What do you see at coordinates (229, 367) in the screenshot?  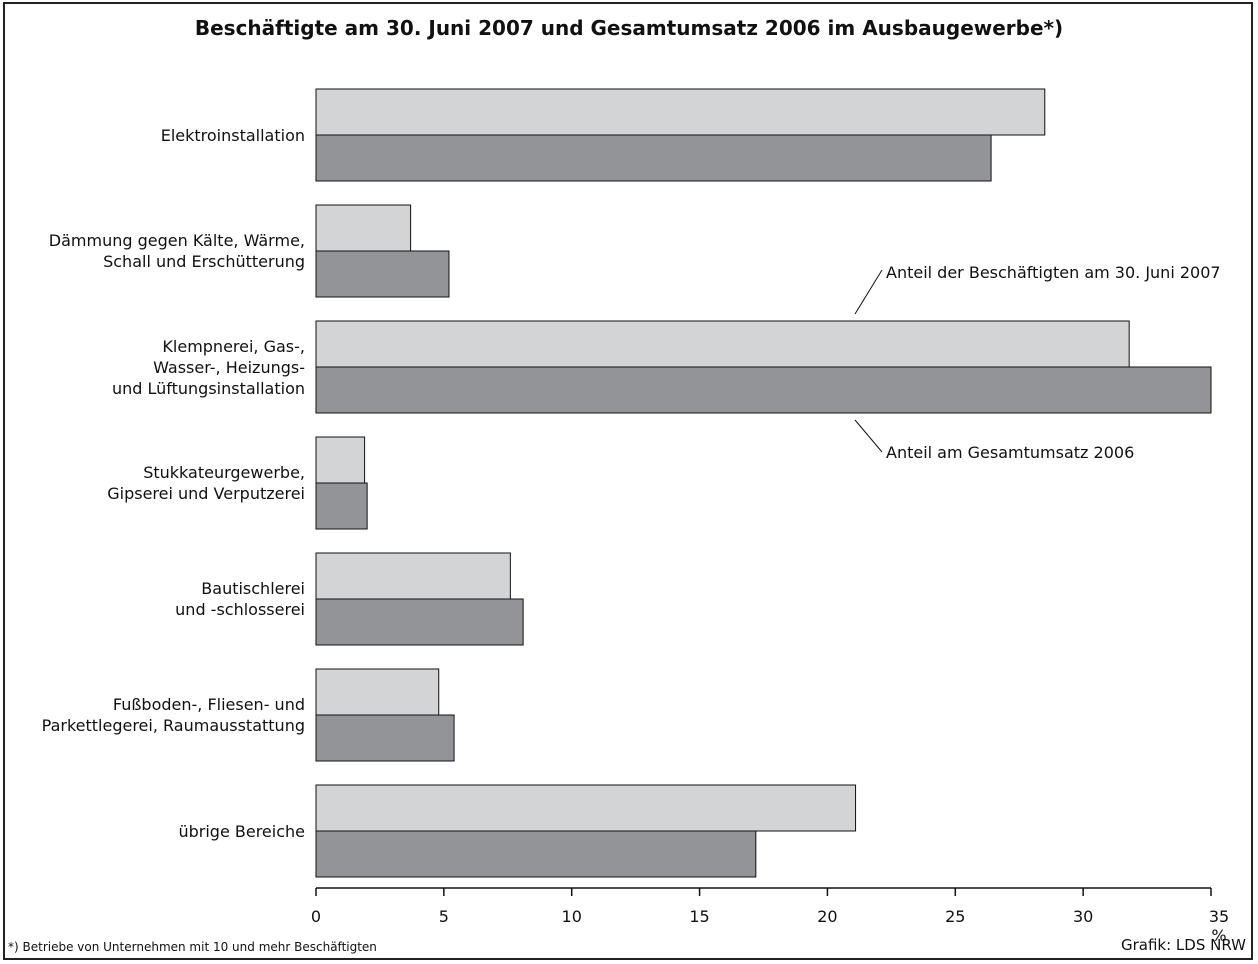 I see `category-label-line: Wasser-, Heizungs-` at bounding box center [229, 367].